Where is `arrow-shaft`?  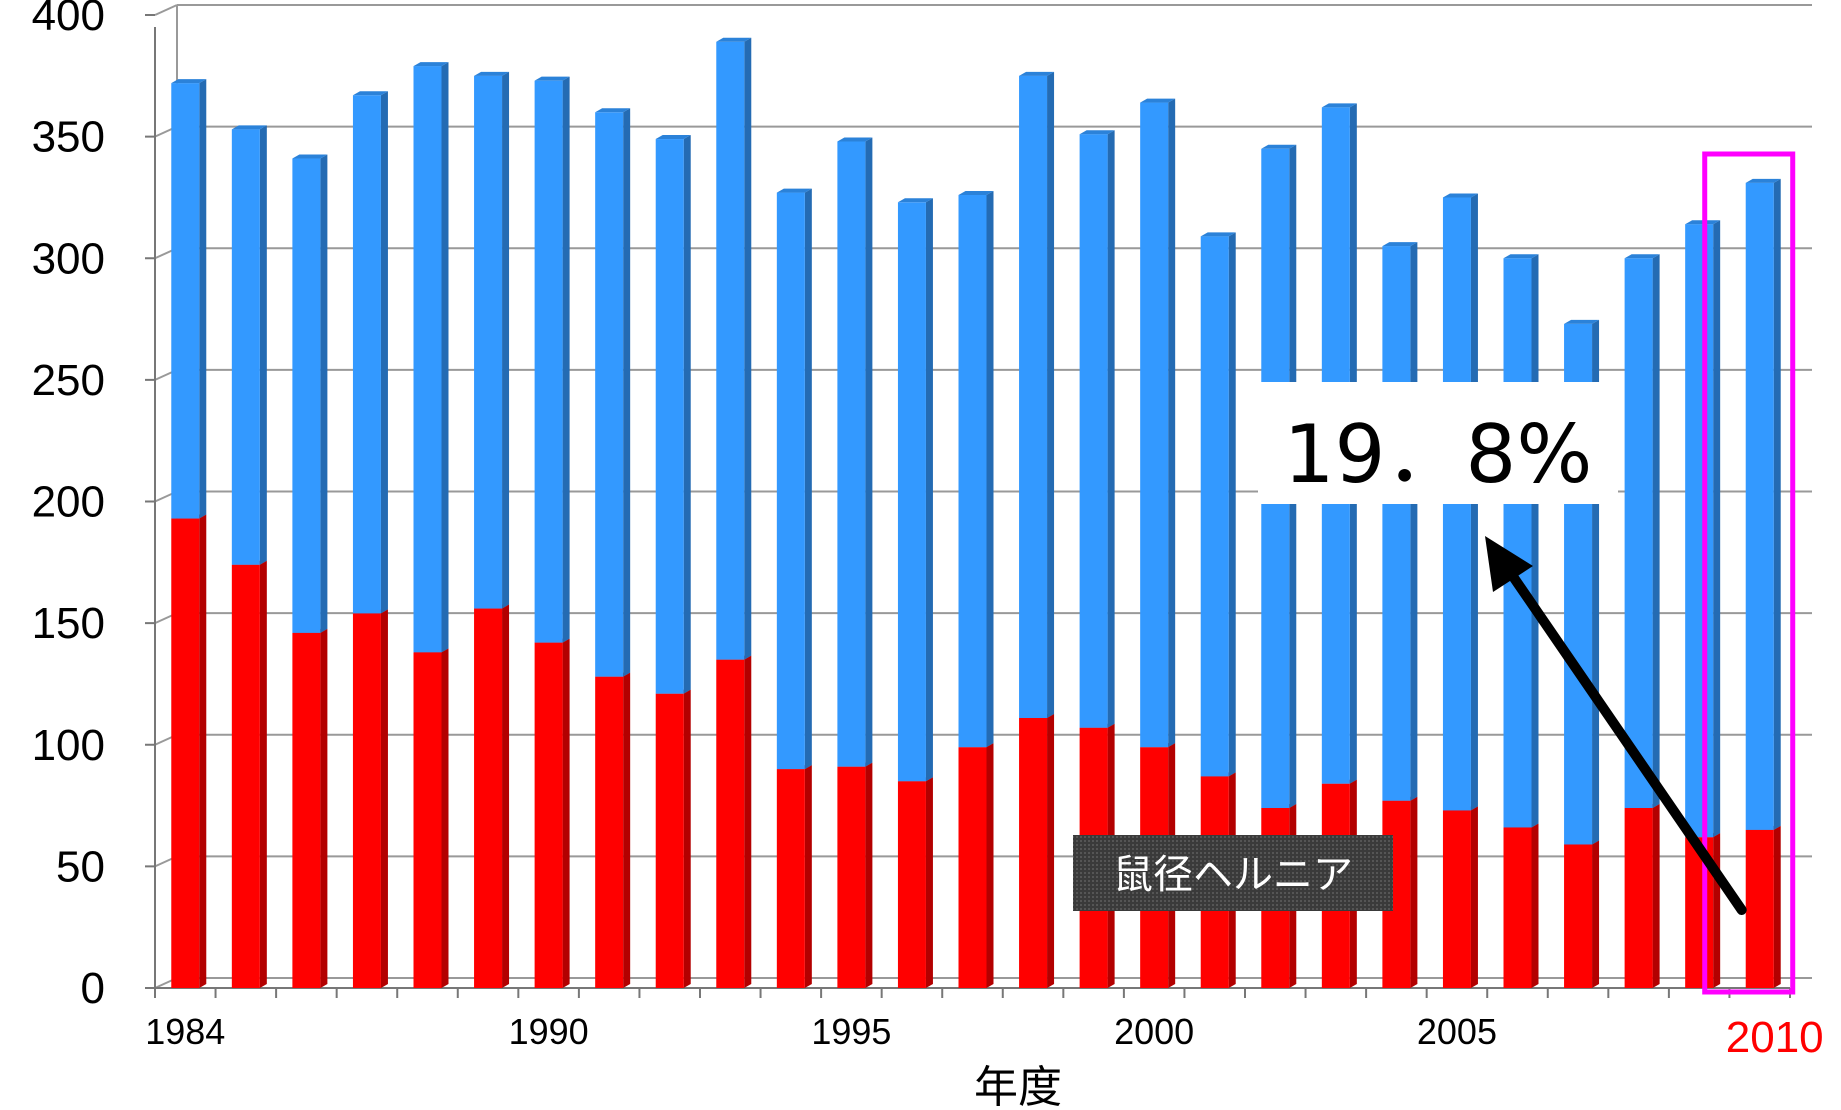
arrow-shaft is located at coordinates (1620, 733).